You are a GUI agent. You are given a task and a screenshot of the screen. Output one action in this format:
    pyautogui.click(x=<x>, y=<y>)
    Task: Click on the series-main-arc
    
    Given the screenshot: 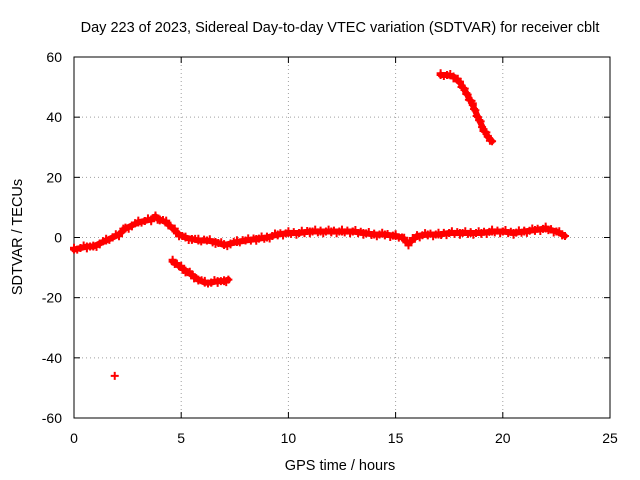 What is the action you would take?
    pyautogui.click(x=319, y=232)
    